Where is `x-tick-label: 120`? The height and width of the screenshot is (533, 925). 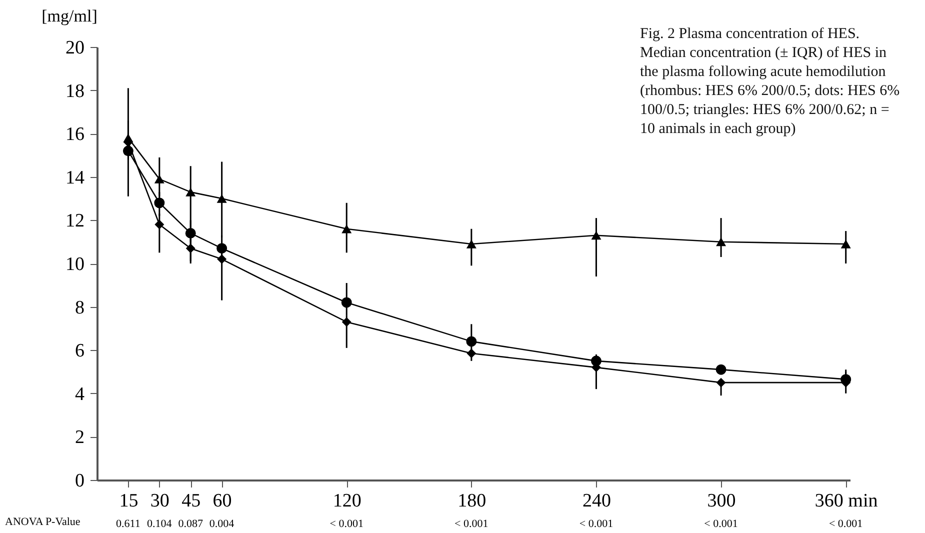
x-tick-label: 120 is located at coordinates (347, 501).